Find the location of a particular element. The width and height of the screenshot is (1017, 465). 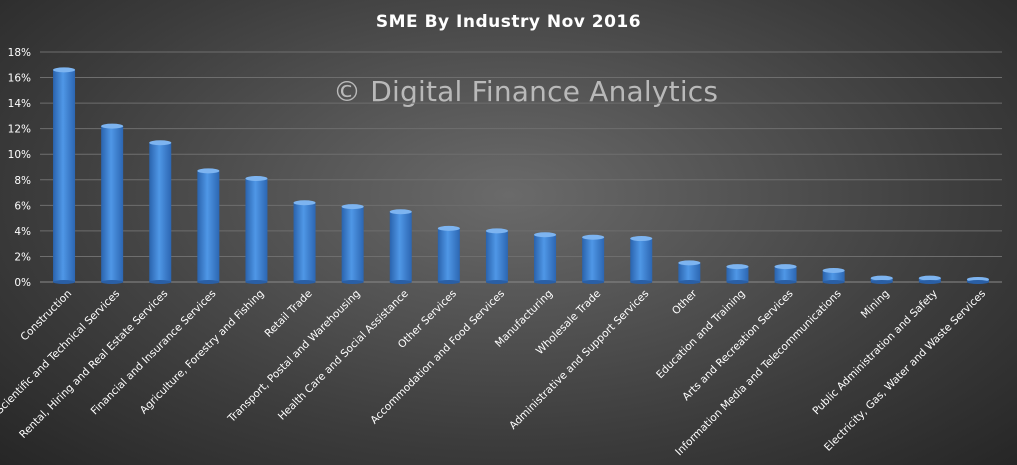

y-tick-label: 2% is located at coordinates (22, 257).